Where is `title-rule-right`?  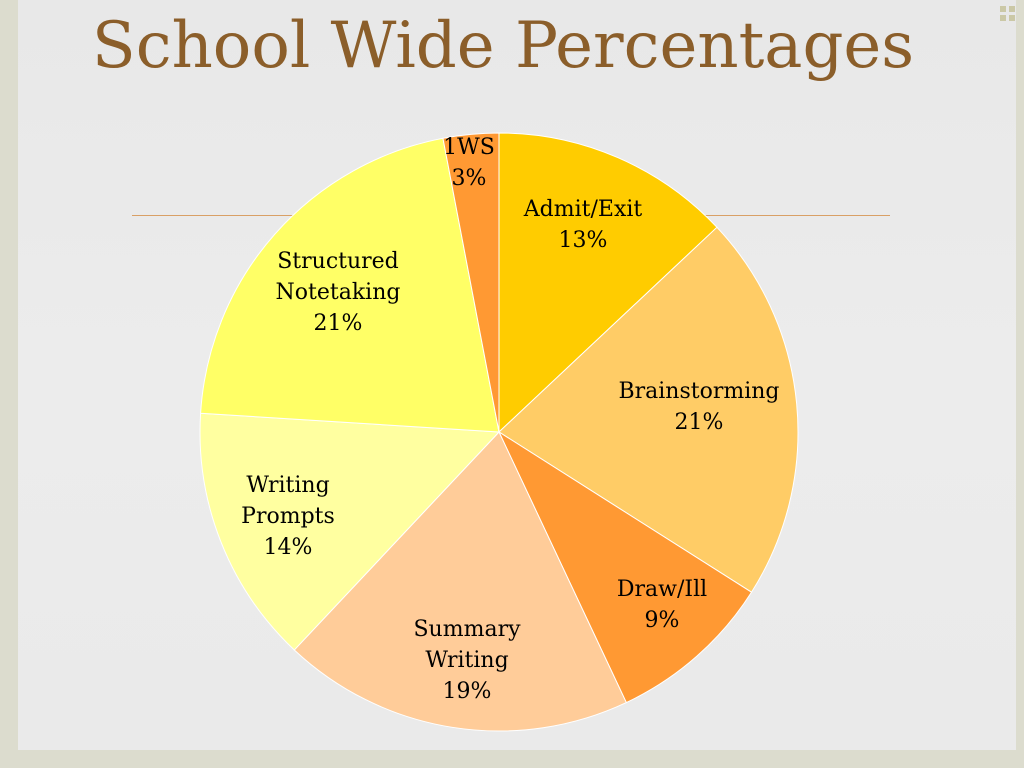
title-rule-right is located at coordinates (790, 215).